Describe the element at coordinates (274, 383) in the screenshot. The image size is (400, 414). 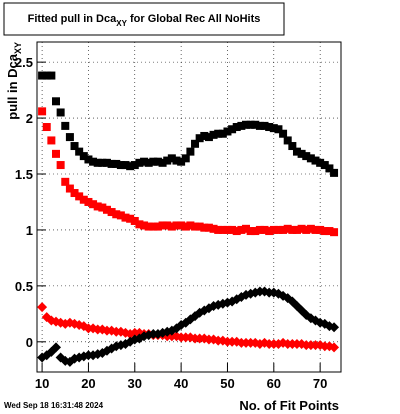
I see `x-tick-label: 60` at that location.